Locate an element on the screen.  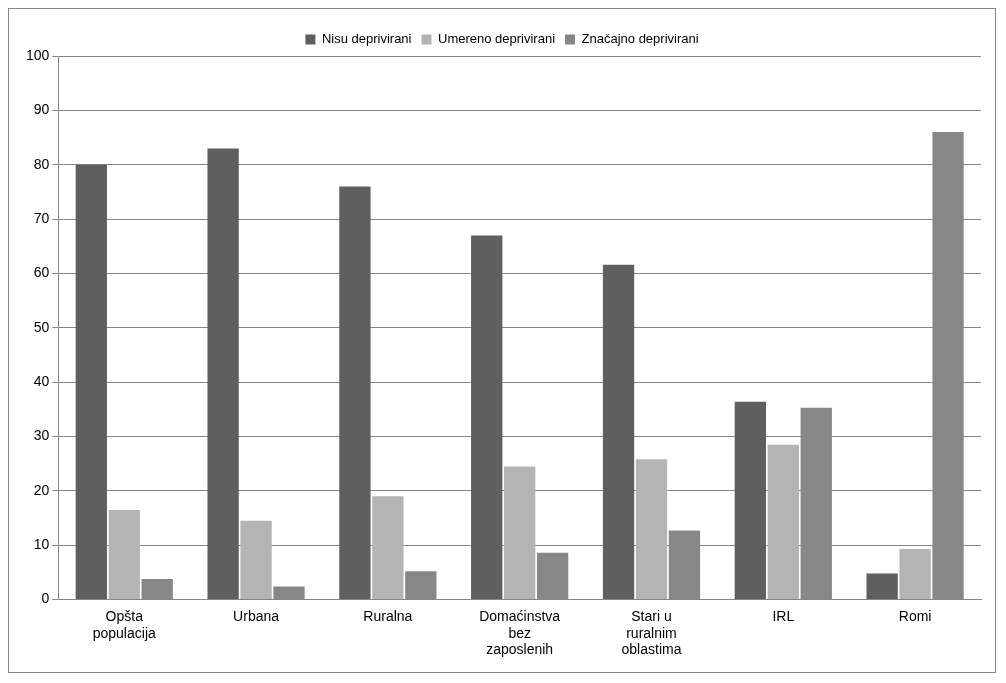
y-tick-label: 10 is located at coordinates (41, 544).